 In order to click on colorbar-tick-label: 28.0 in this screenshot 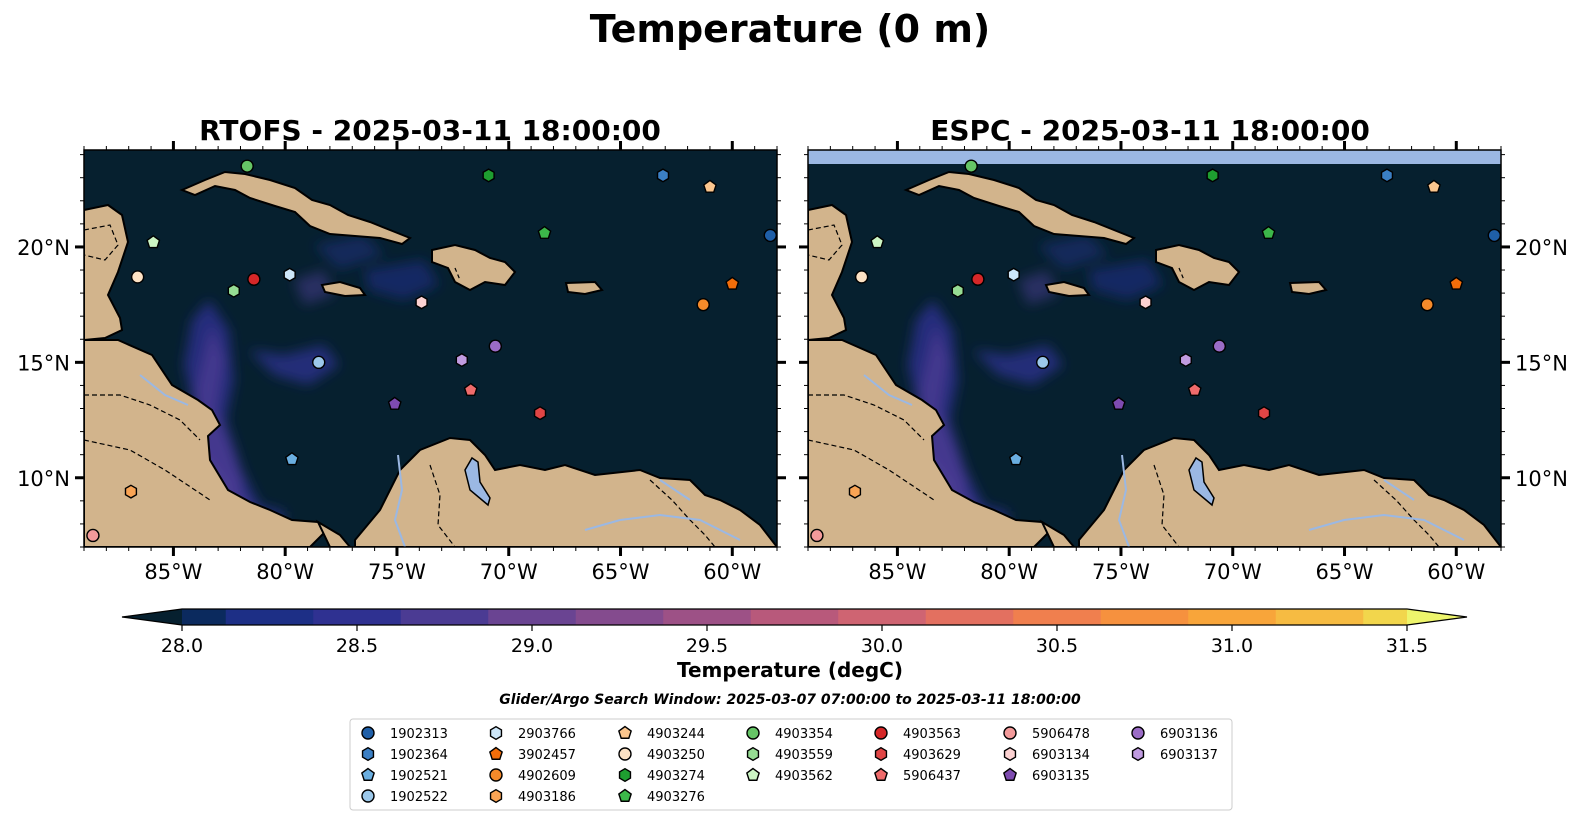, I will do `click(182, 646)`.